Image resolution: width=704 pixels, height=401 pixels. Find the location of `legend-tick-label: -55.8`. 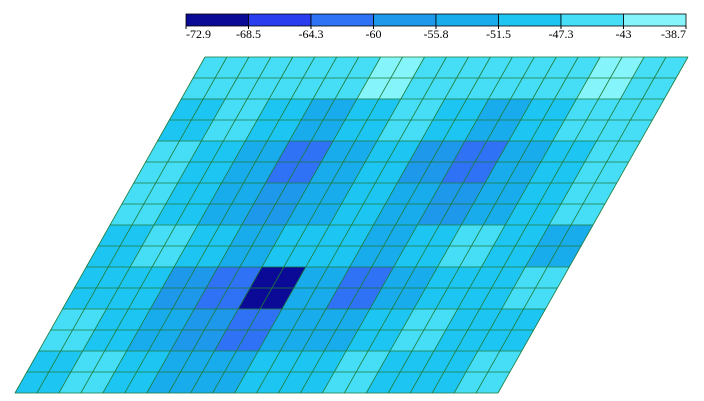

legend-tick-label: -55.8 is located at coordinates (436, 34).